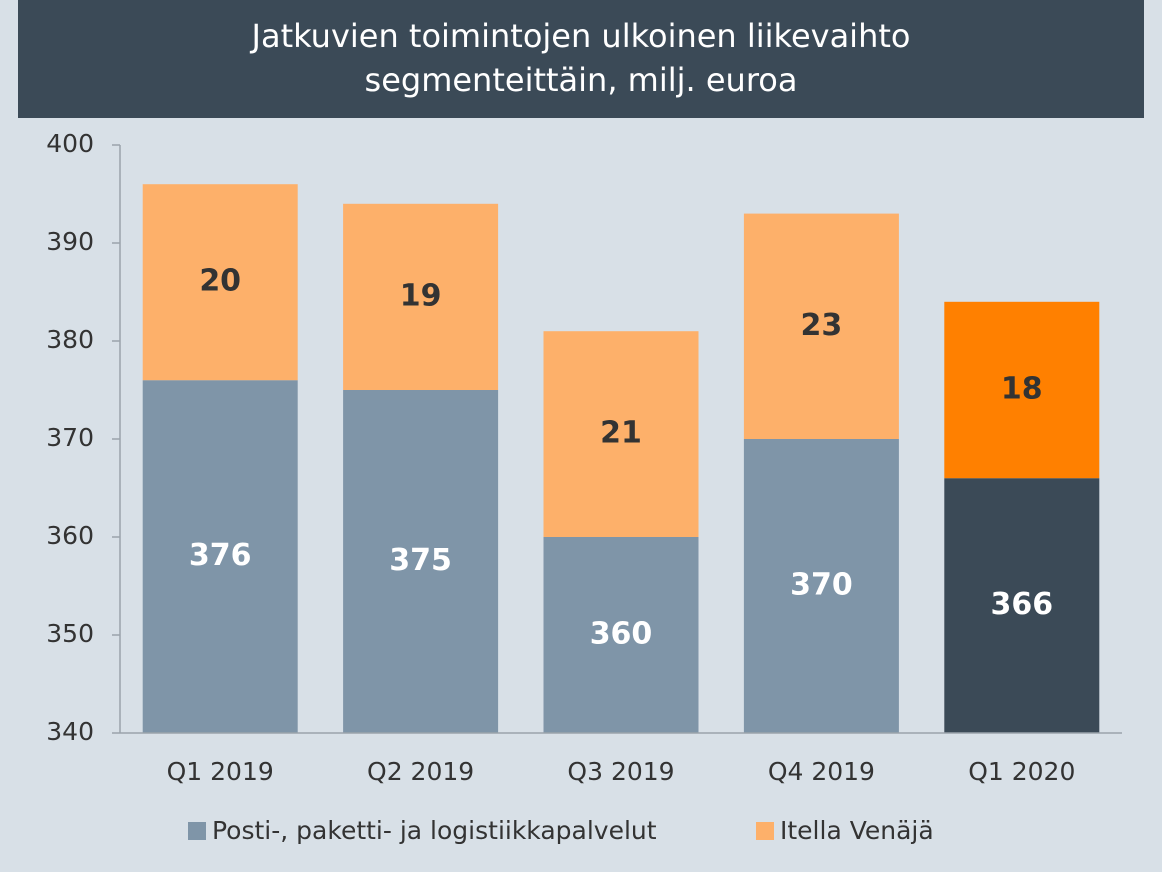 The width and height of the screenshot is (1162, 872). What do you see at coordinates (70, 731) in the screenshot?
I see `y-tick-label: 340` at bounding box center [70, 731].